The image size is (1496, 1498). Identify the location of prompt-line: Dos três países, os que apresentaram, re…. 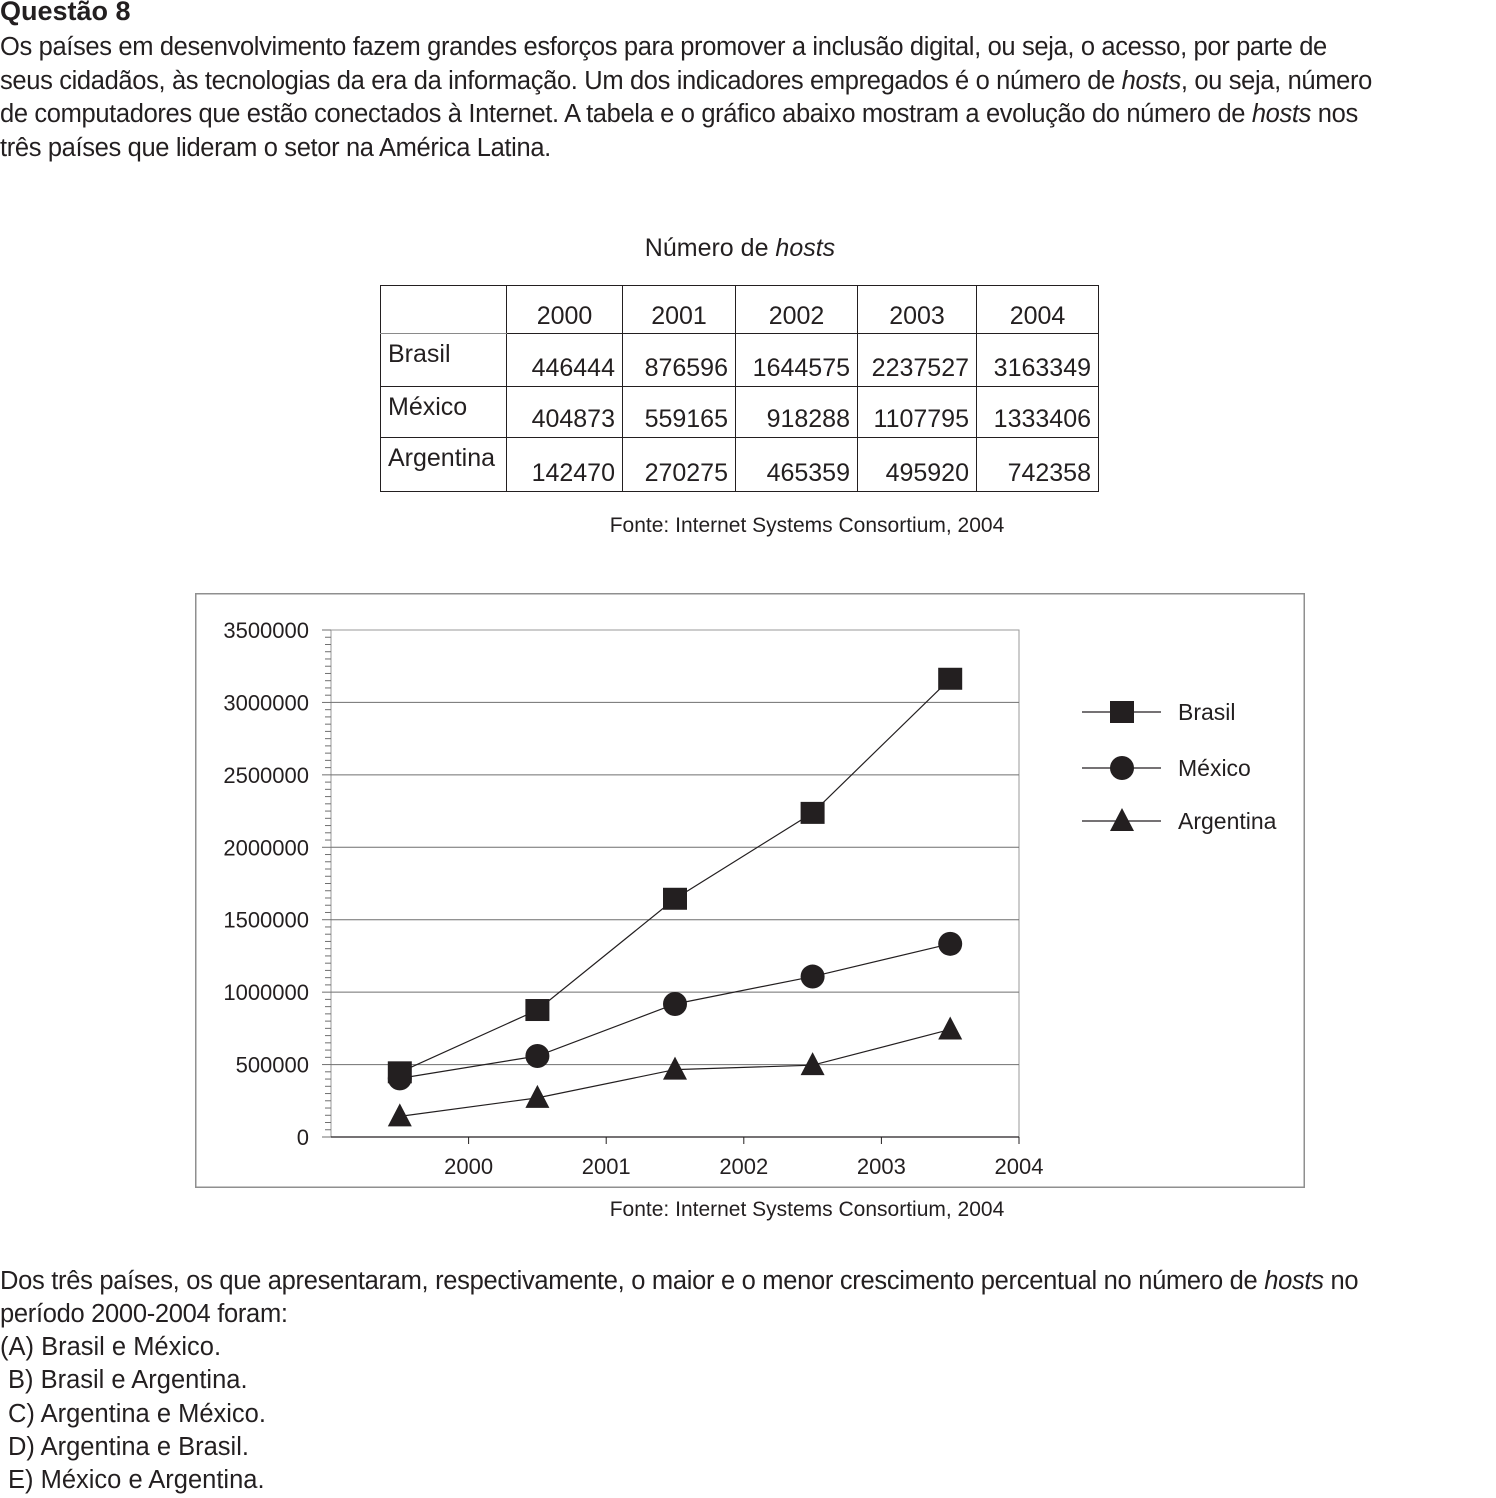
(679, 1281).